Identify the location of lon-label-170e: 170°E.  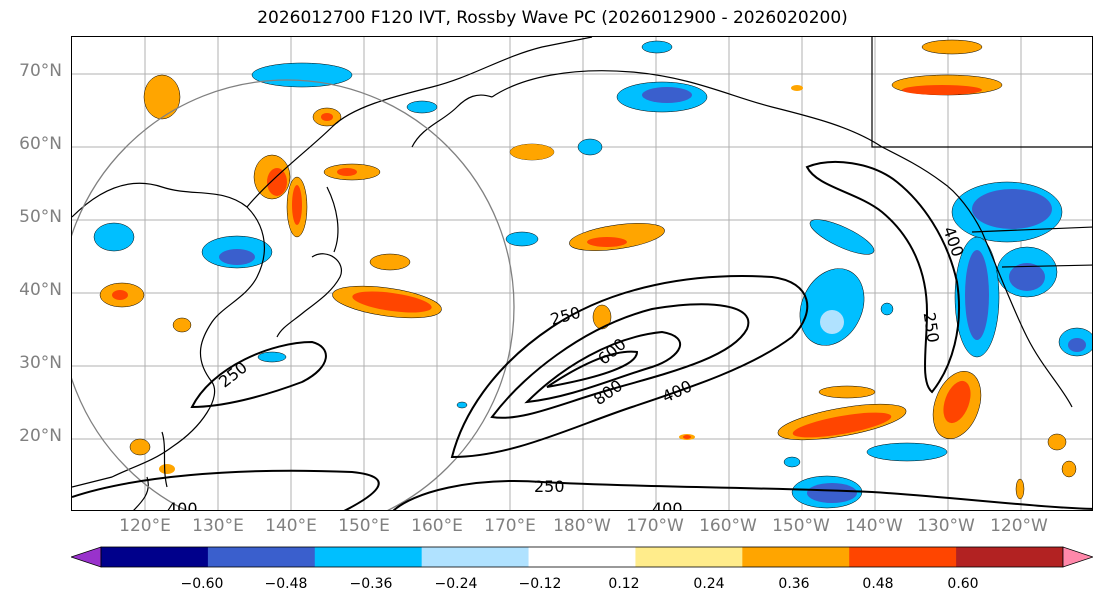
(510, 526).